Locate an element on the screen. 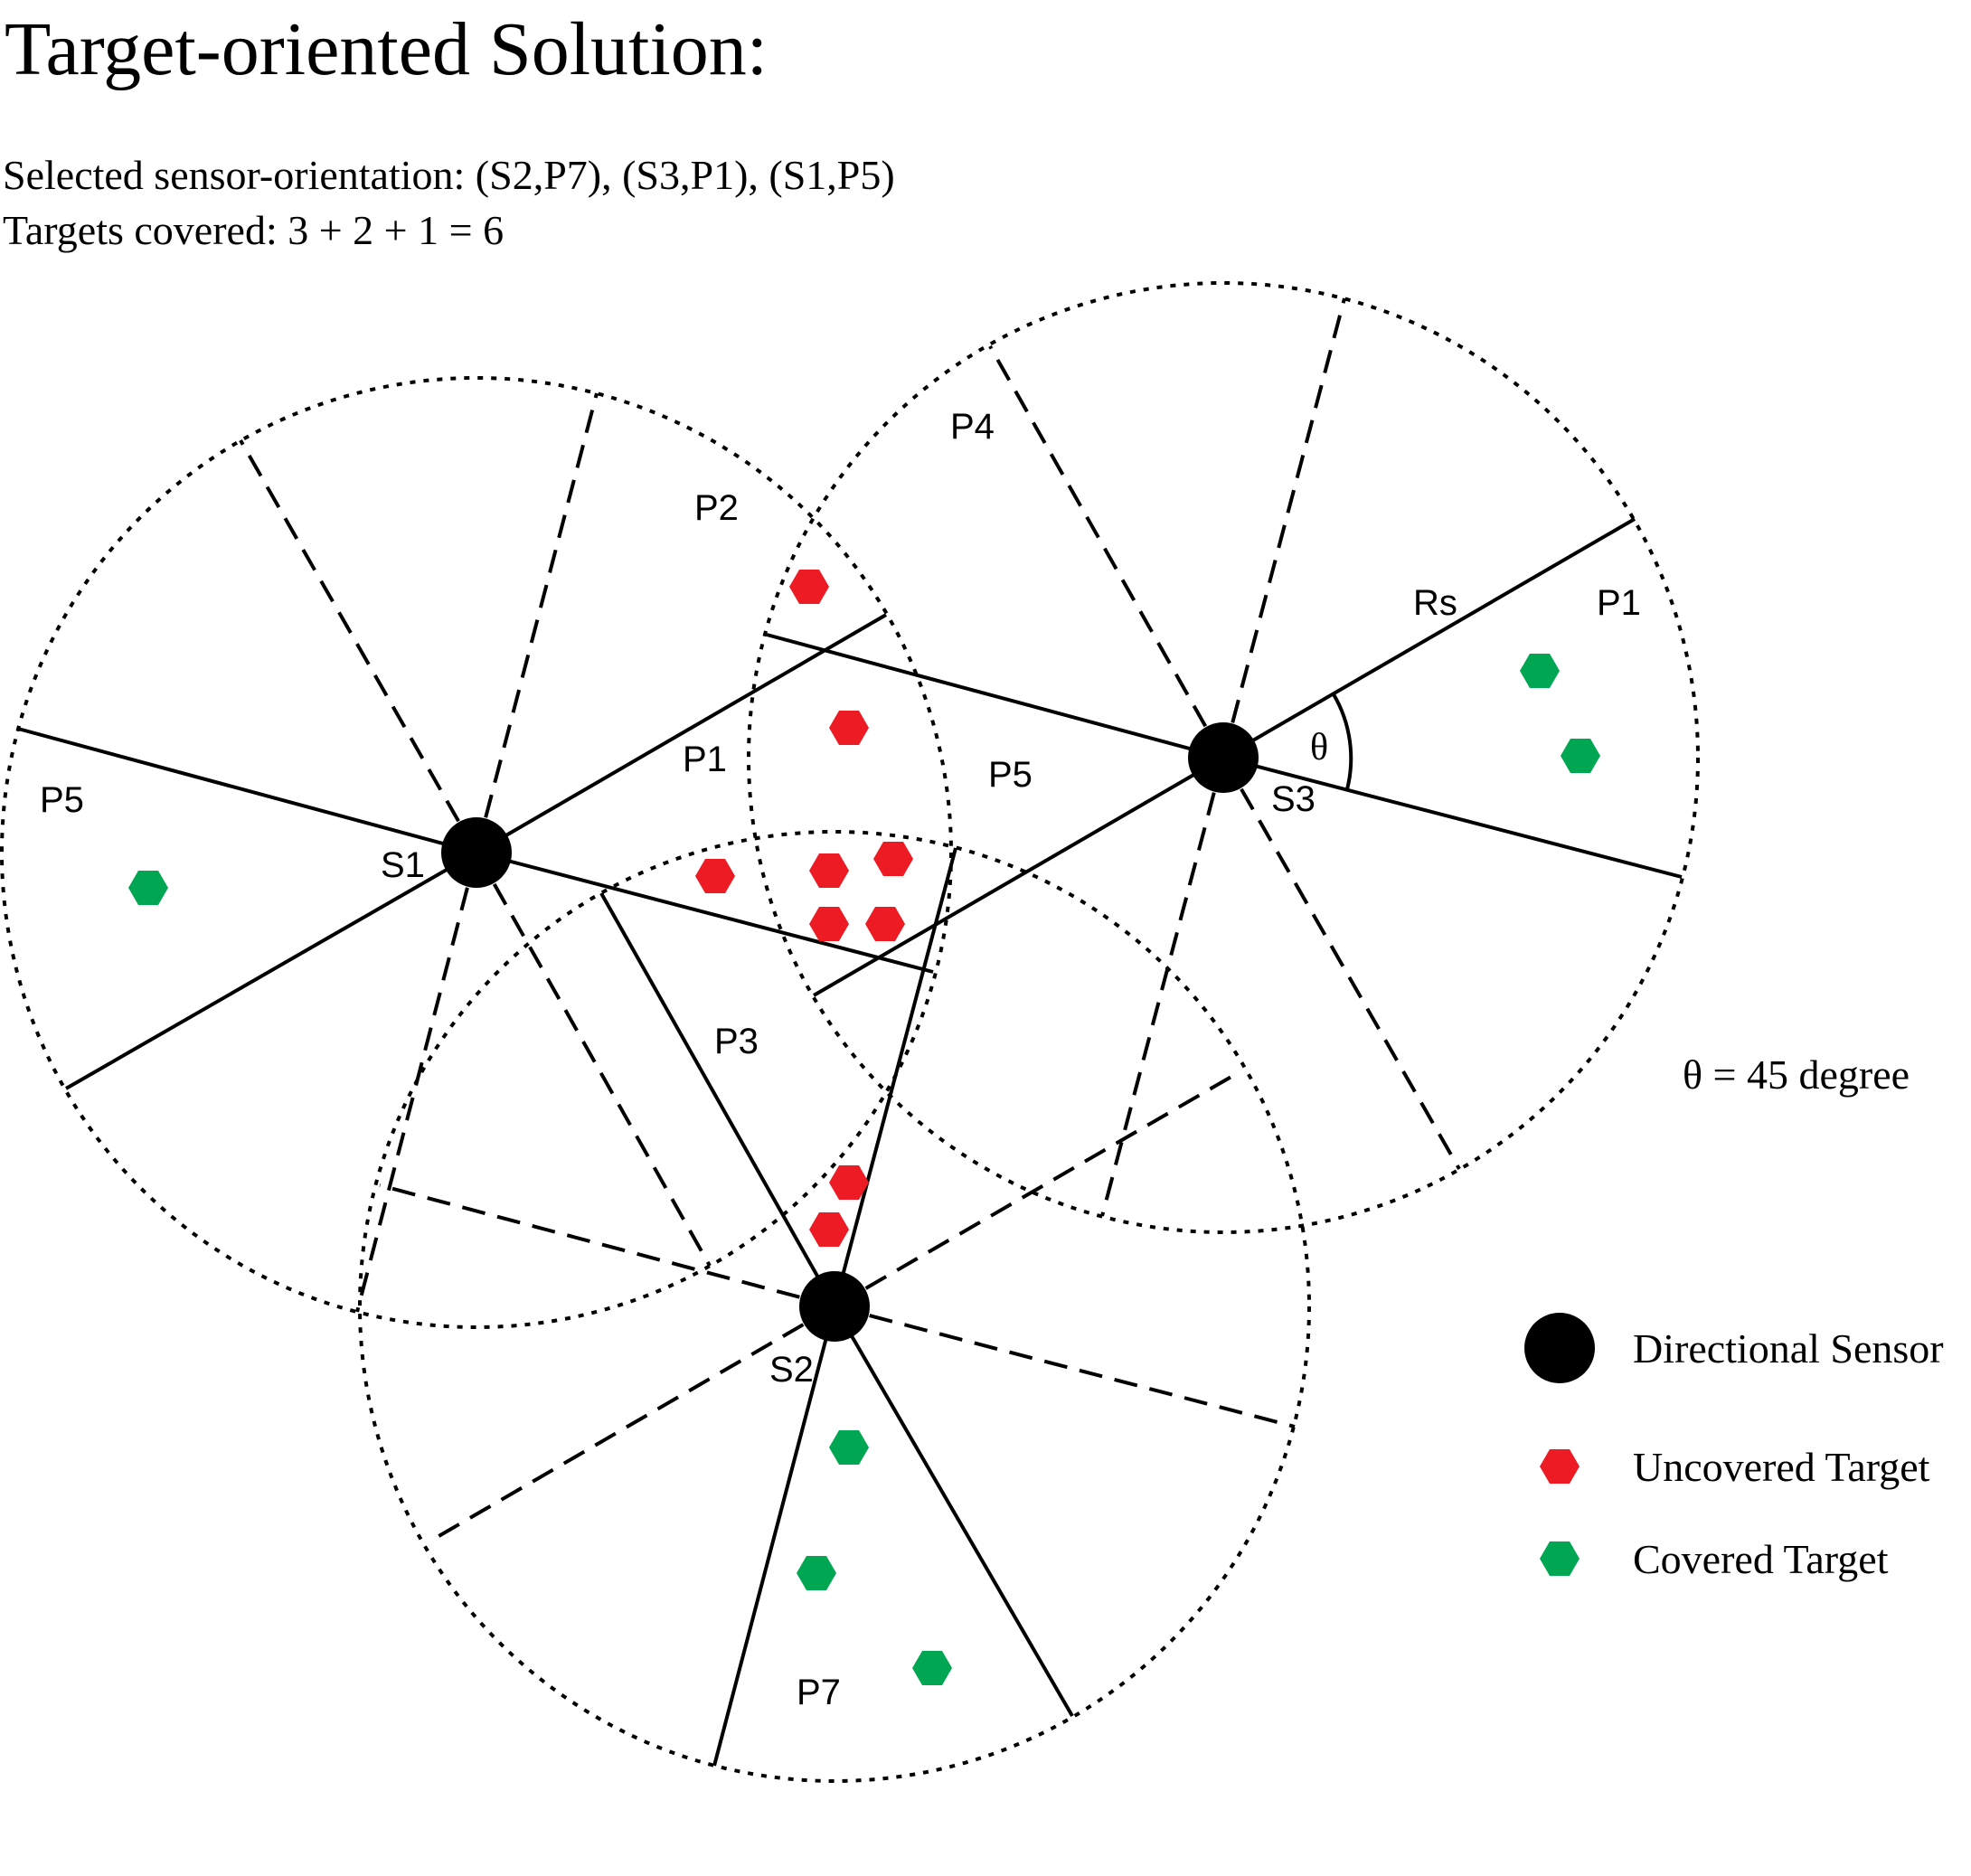  sensor-s3 is located at coordinates (1223, 757).